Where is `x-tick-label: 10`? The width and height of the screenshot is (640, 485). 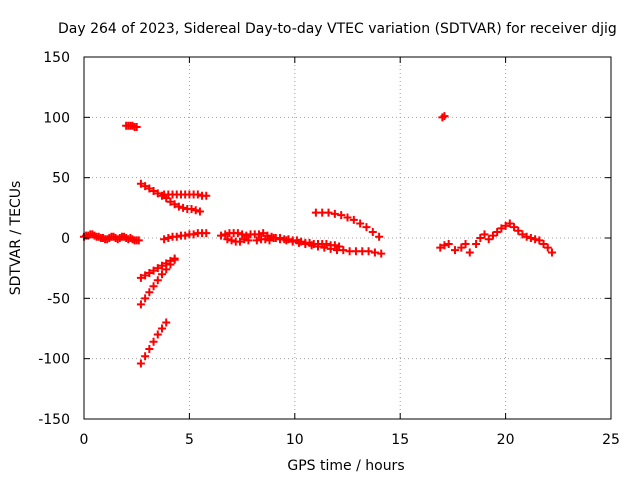 x-tick-label: 10 is located at coordinates (295, 440).